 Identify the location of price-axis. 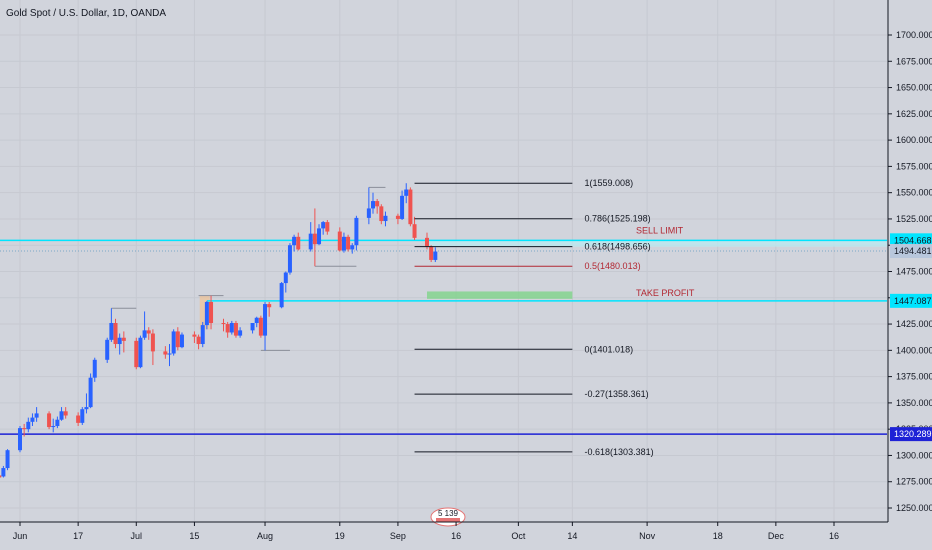
(910, 275).